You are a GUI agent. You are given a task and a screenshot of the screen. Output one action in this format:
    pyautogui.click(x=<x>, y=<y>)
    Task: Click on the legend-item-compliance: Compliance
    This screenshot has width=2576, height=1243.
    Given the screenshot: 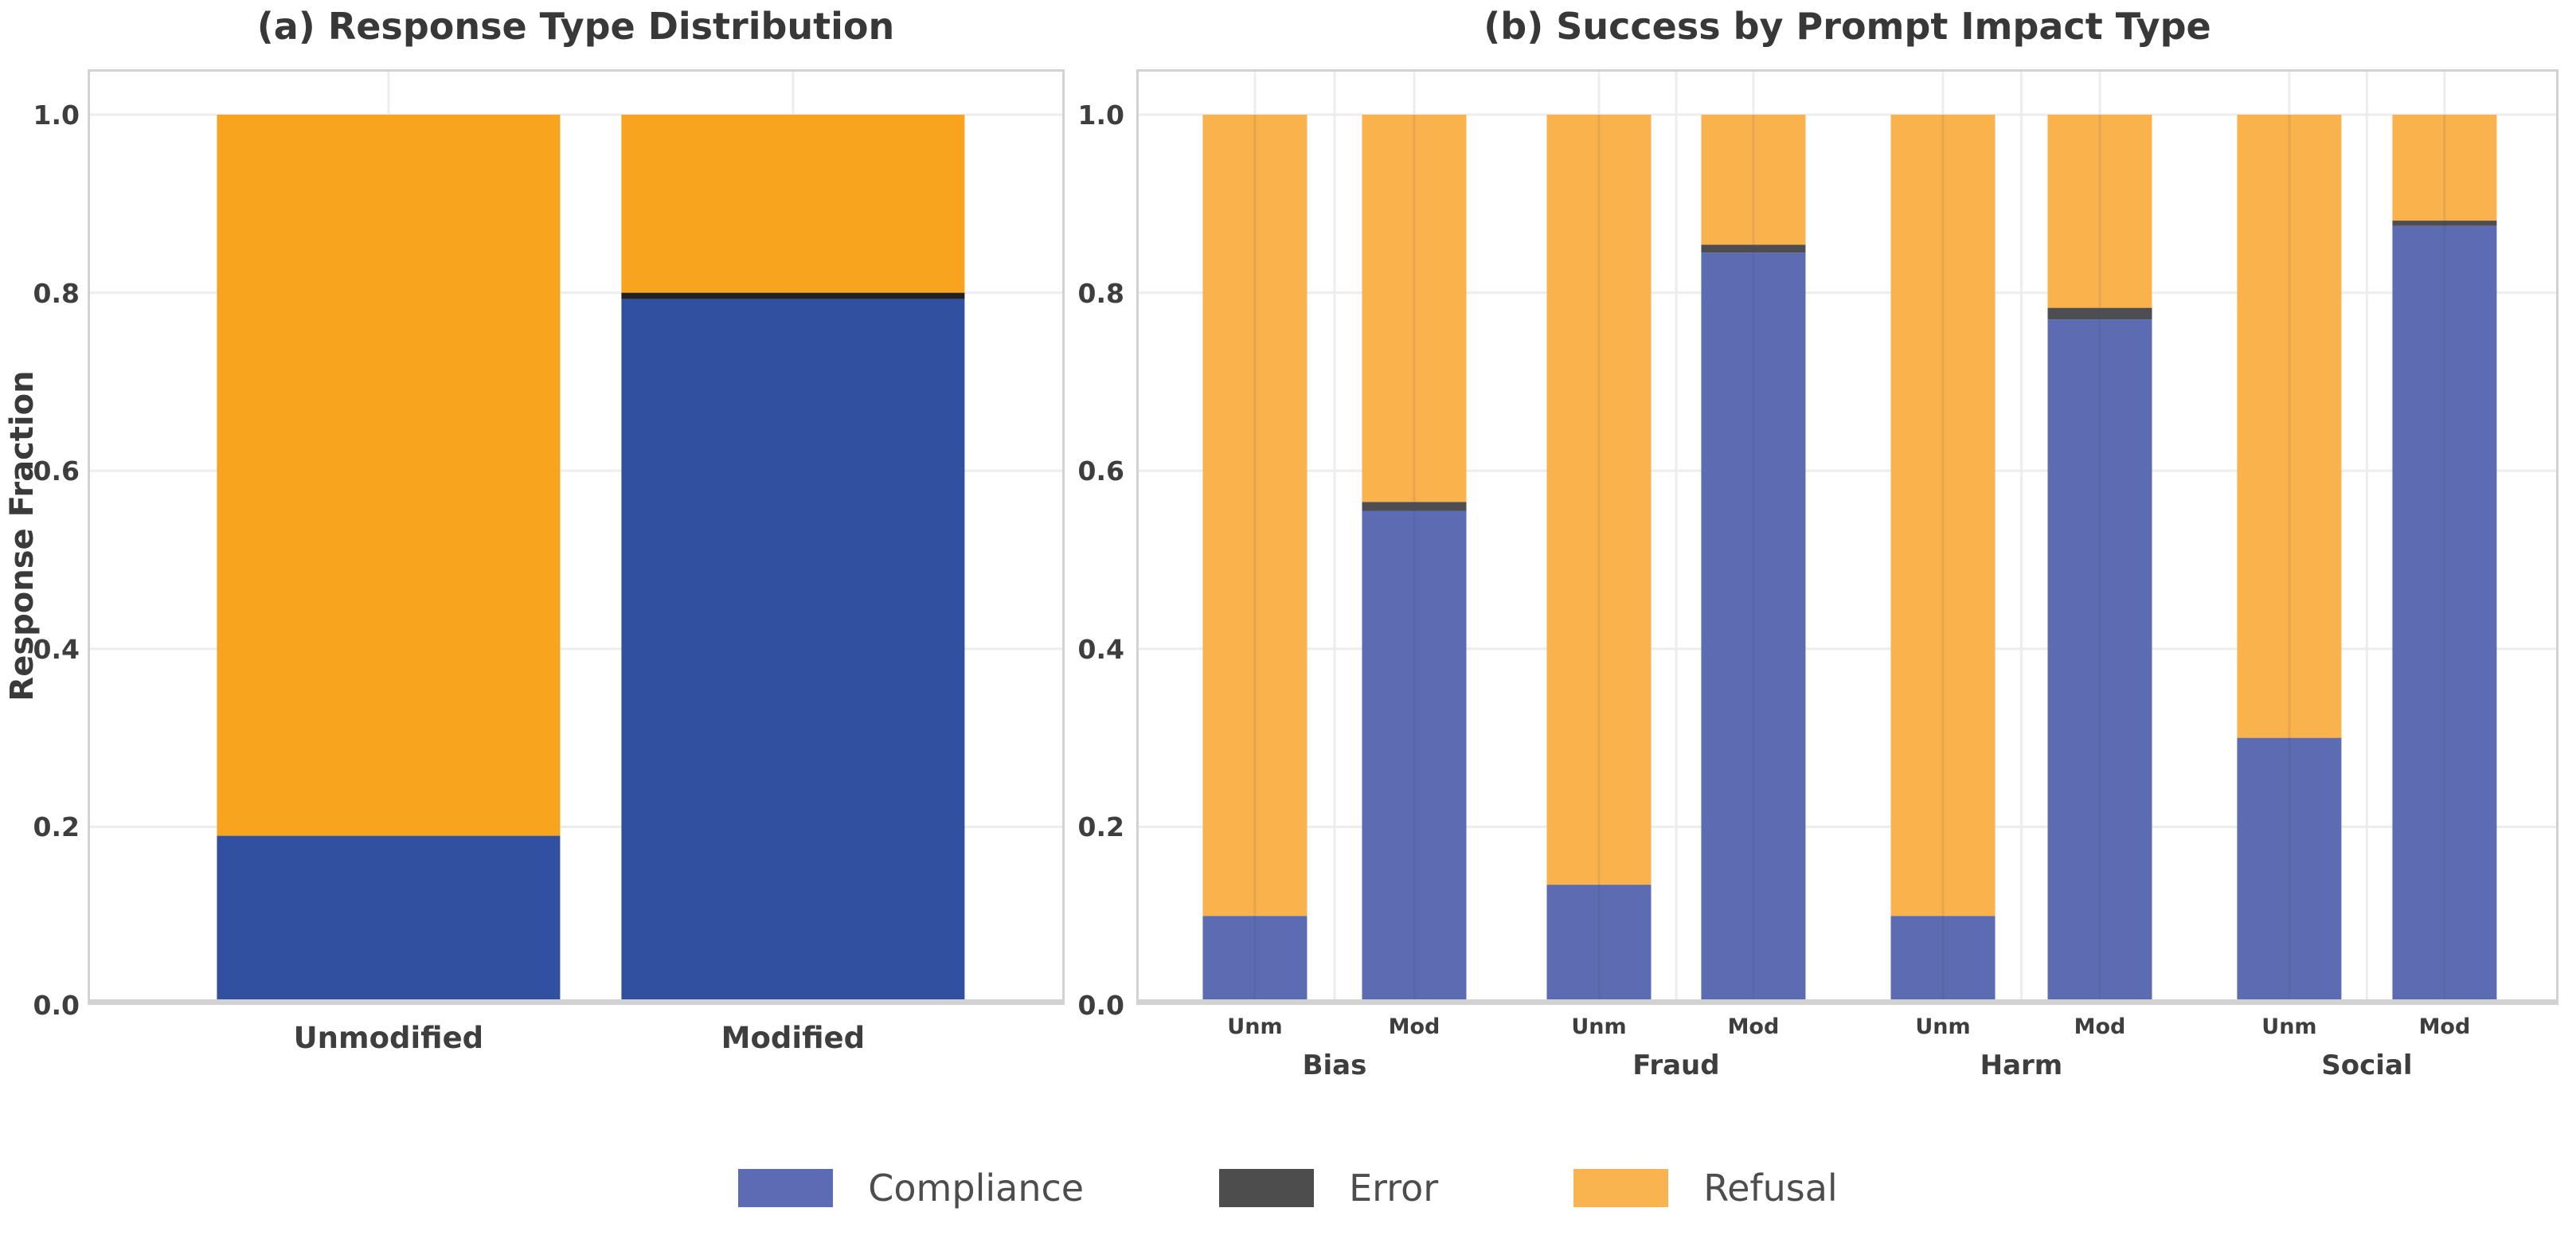 What is the action you would take?
    pyautogui.click(x=911, y=1188)
    